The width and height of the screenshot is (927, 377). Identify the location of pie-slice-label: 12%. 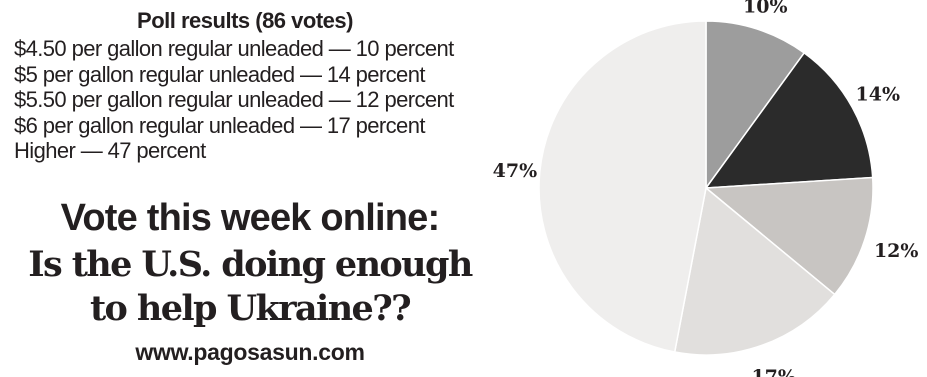
(896, 251).